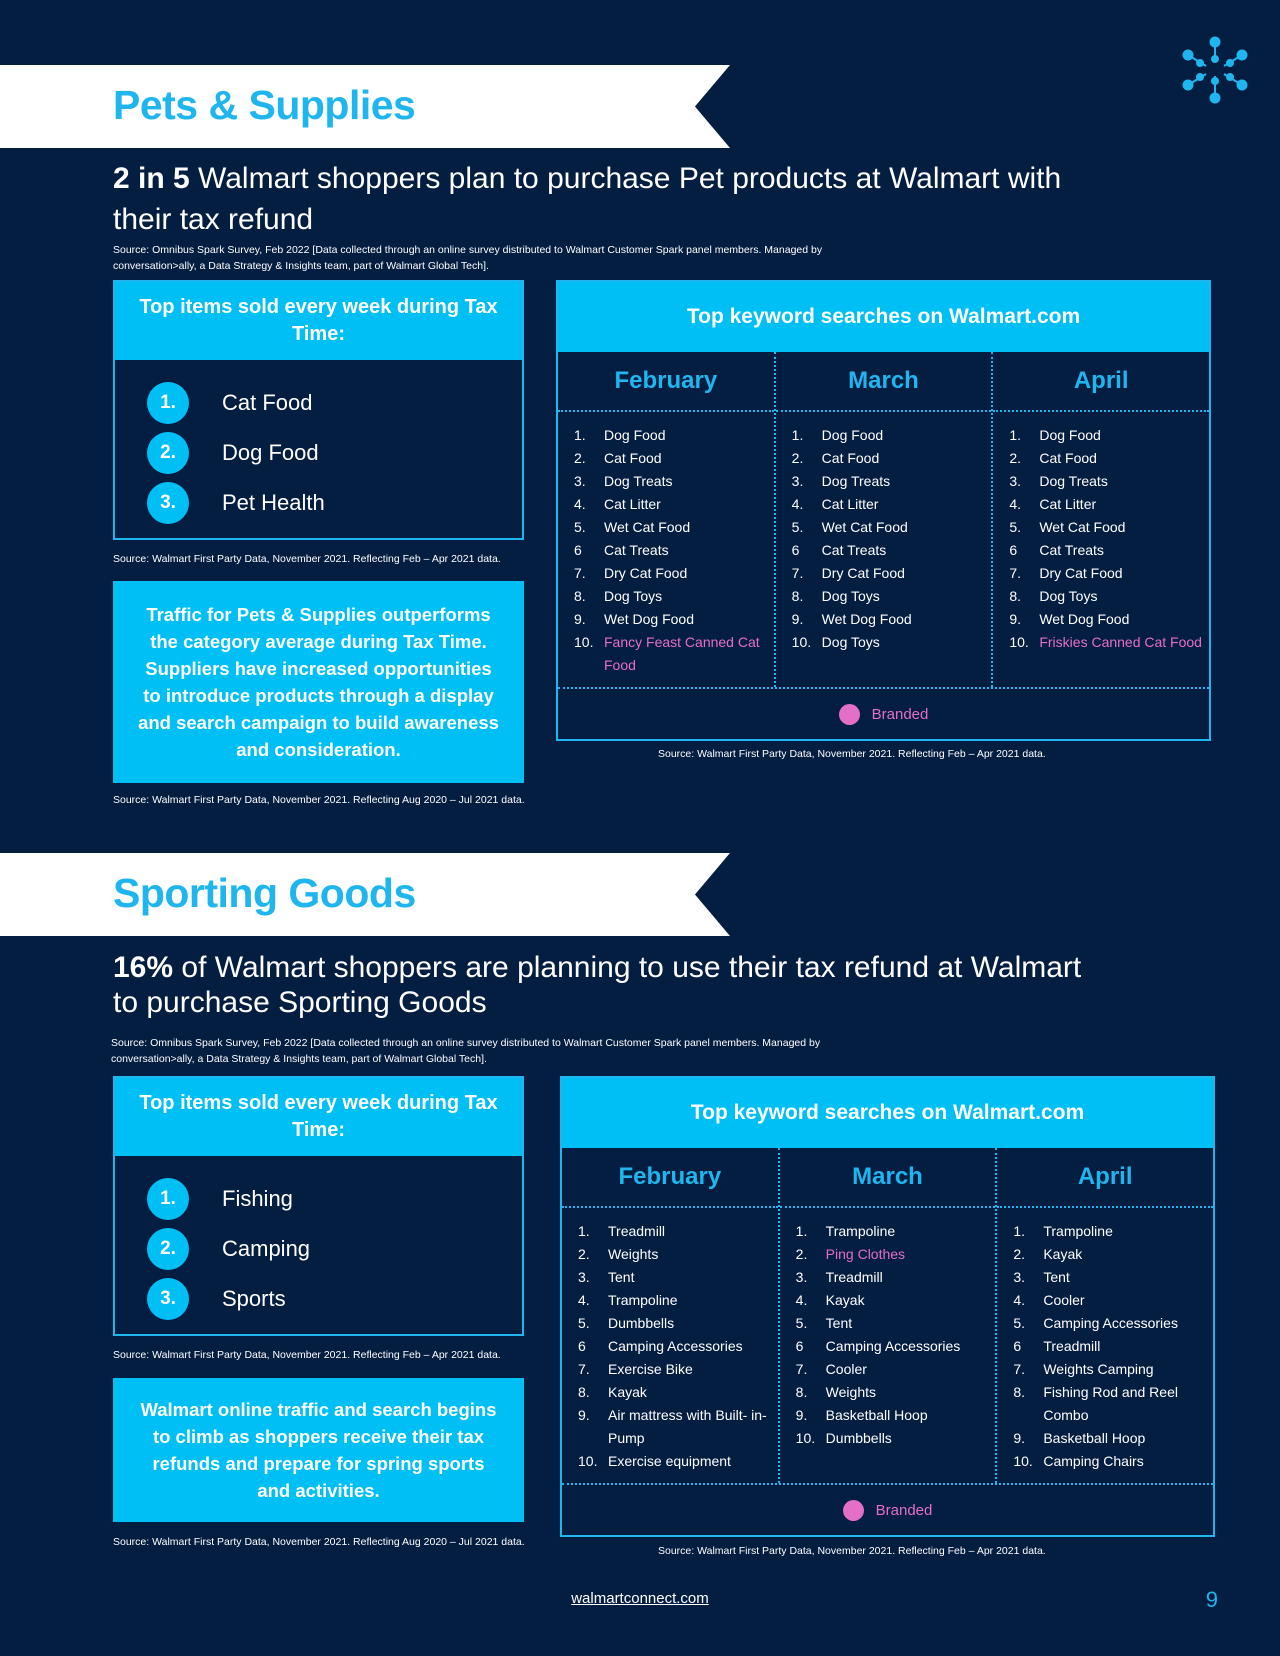  Describe the element at coordinates (264, 105) in the screenshot. I see `section-title: Pets & Supplies` at that location.